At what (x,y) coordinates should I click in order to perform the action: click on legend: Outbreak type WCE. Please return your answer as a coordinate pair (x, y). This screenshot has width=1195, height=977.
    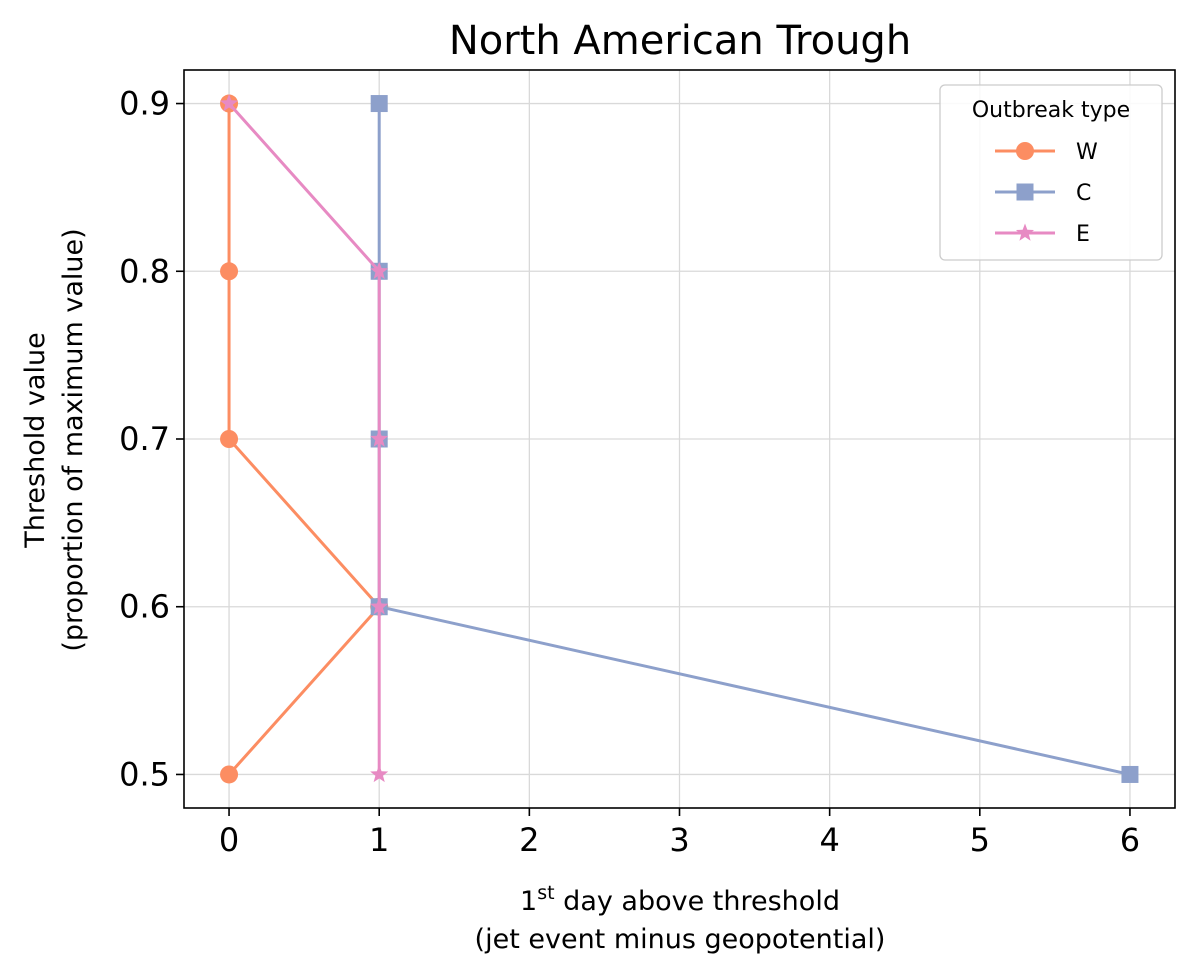
    Looking at the image, I should click on (1051, 172).